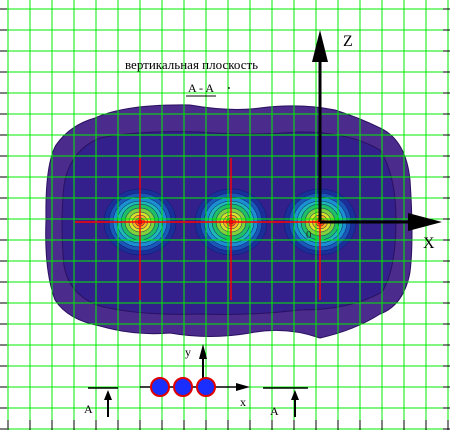 This screenshot has width=450, height=430. What do you see at coordinates (320, 46) in the screenshot?
I see `z-axis-arrowhead` at bounding box center [320, 46].